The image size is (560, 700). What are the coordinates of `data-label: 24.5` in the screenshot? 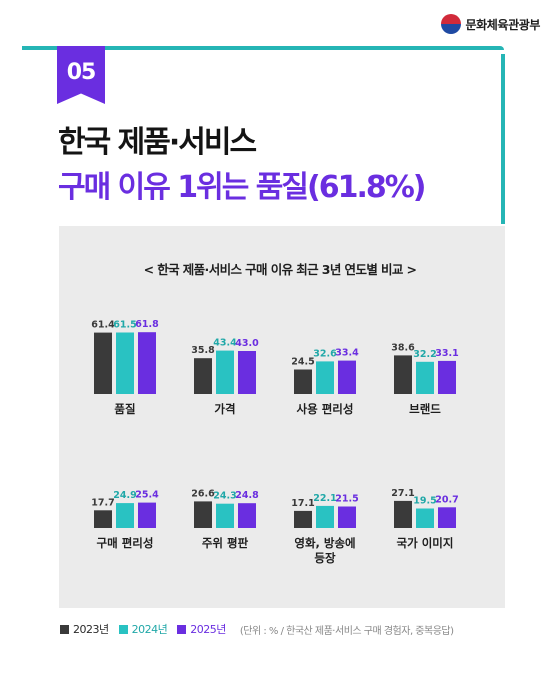 It's located at (302, 362).